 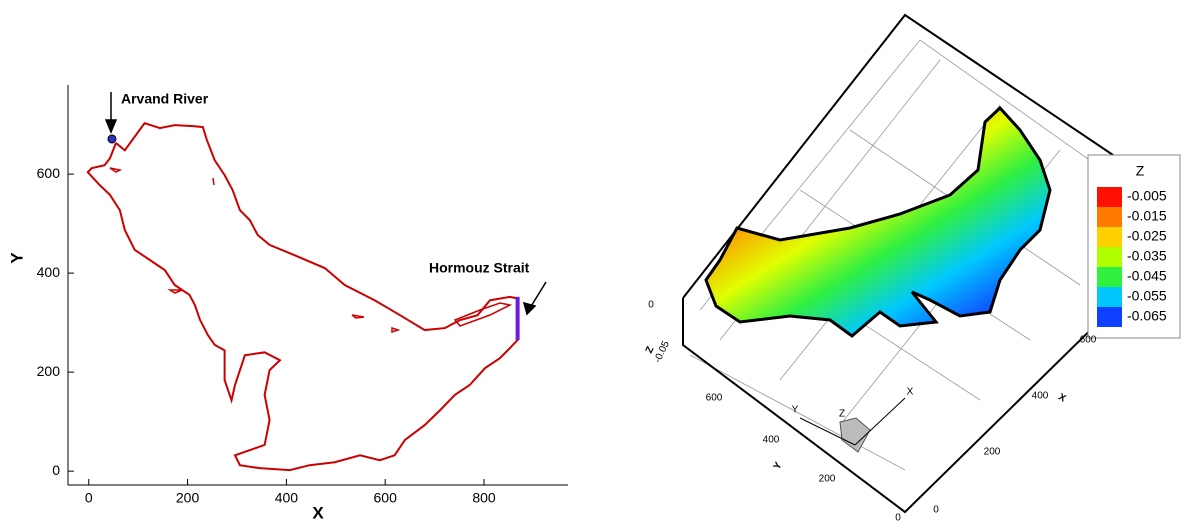 I want to click on islands, so click(x=311, y=250).